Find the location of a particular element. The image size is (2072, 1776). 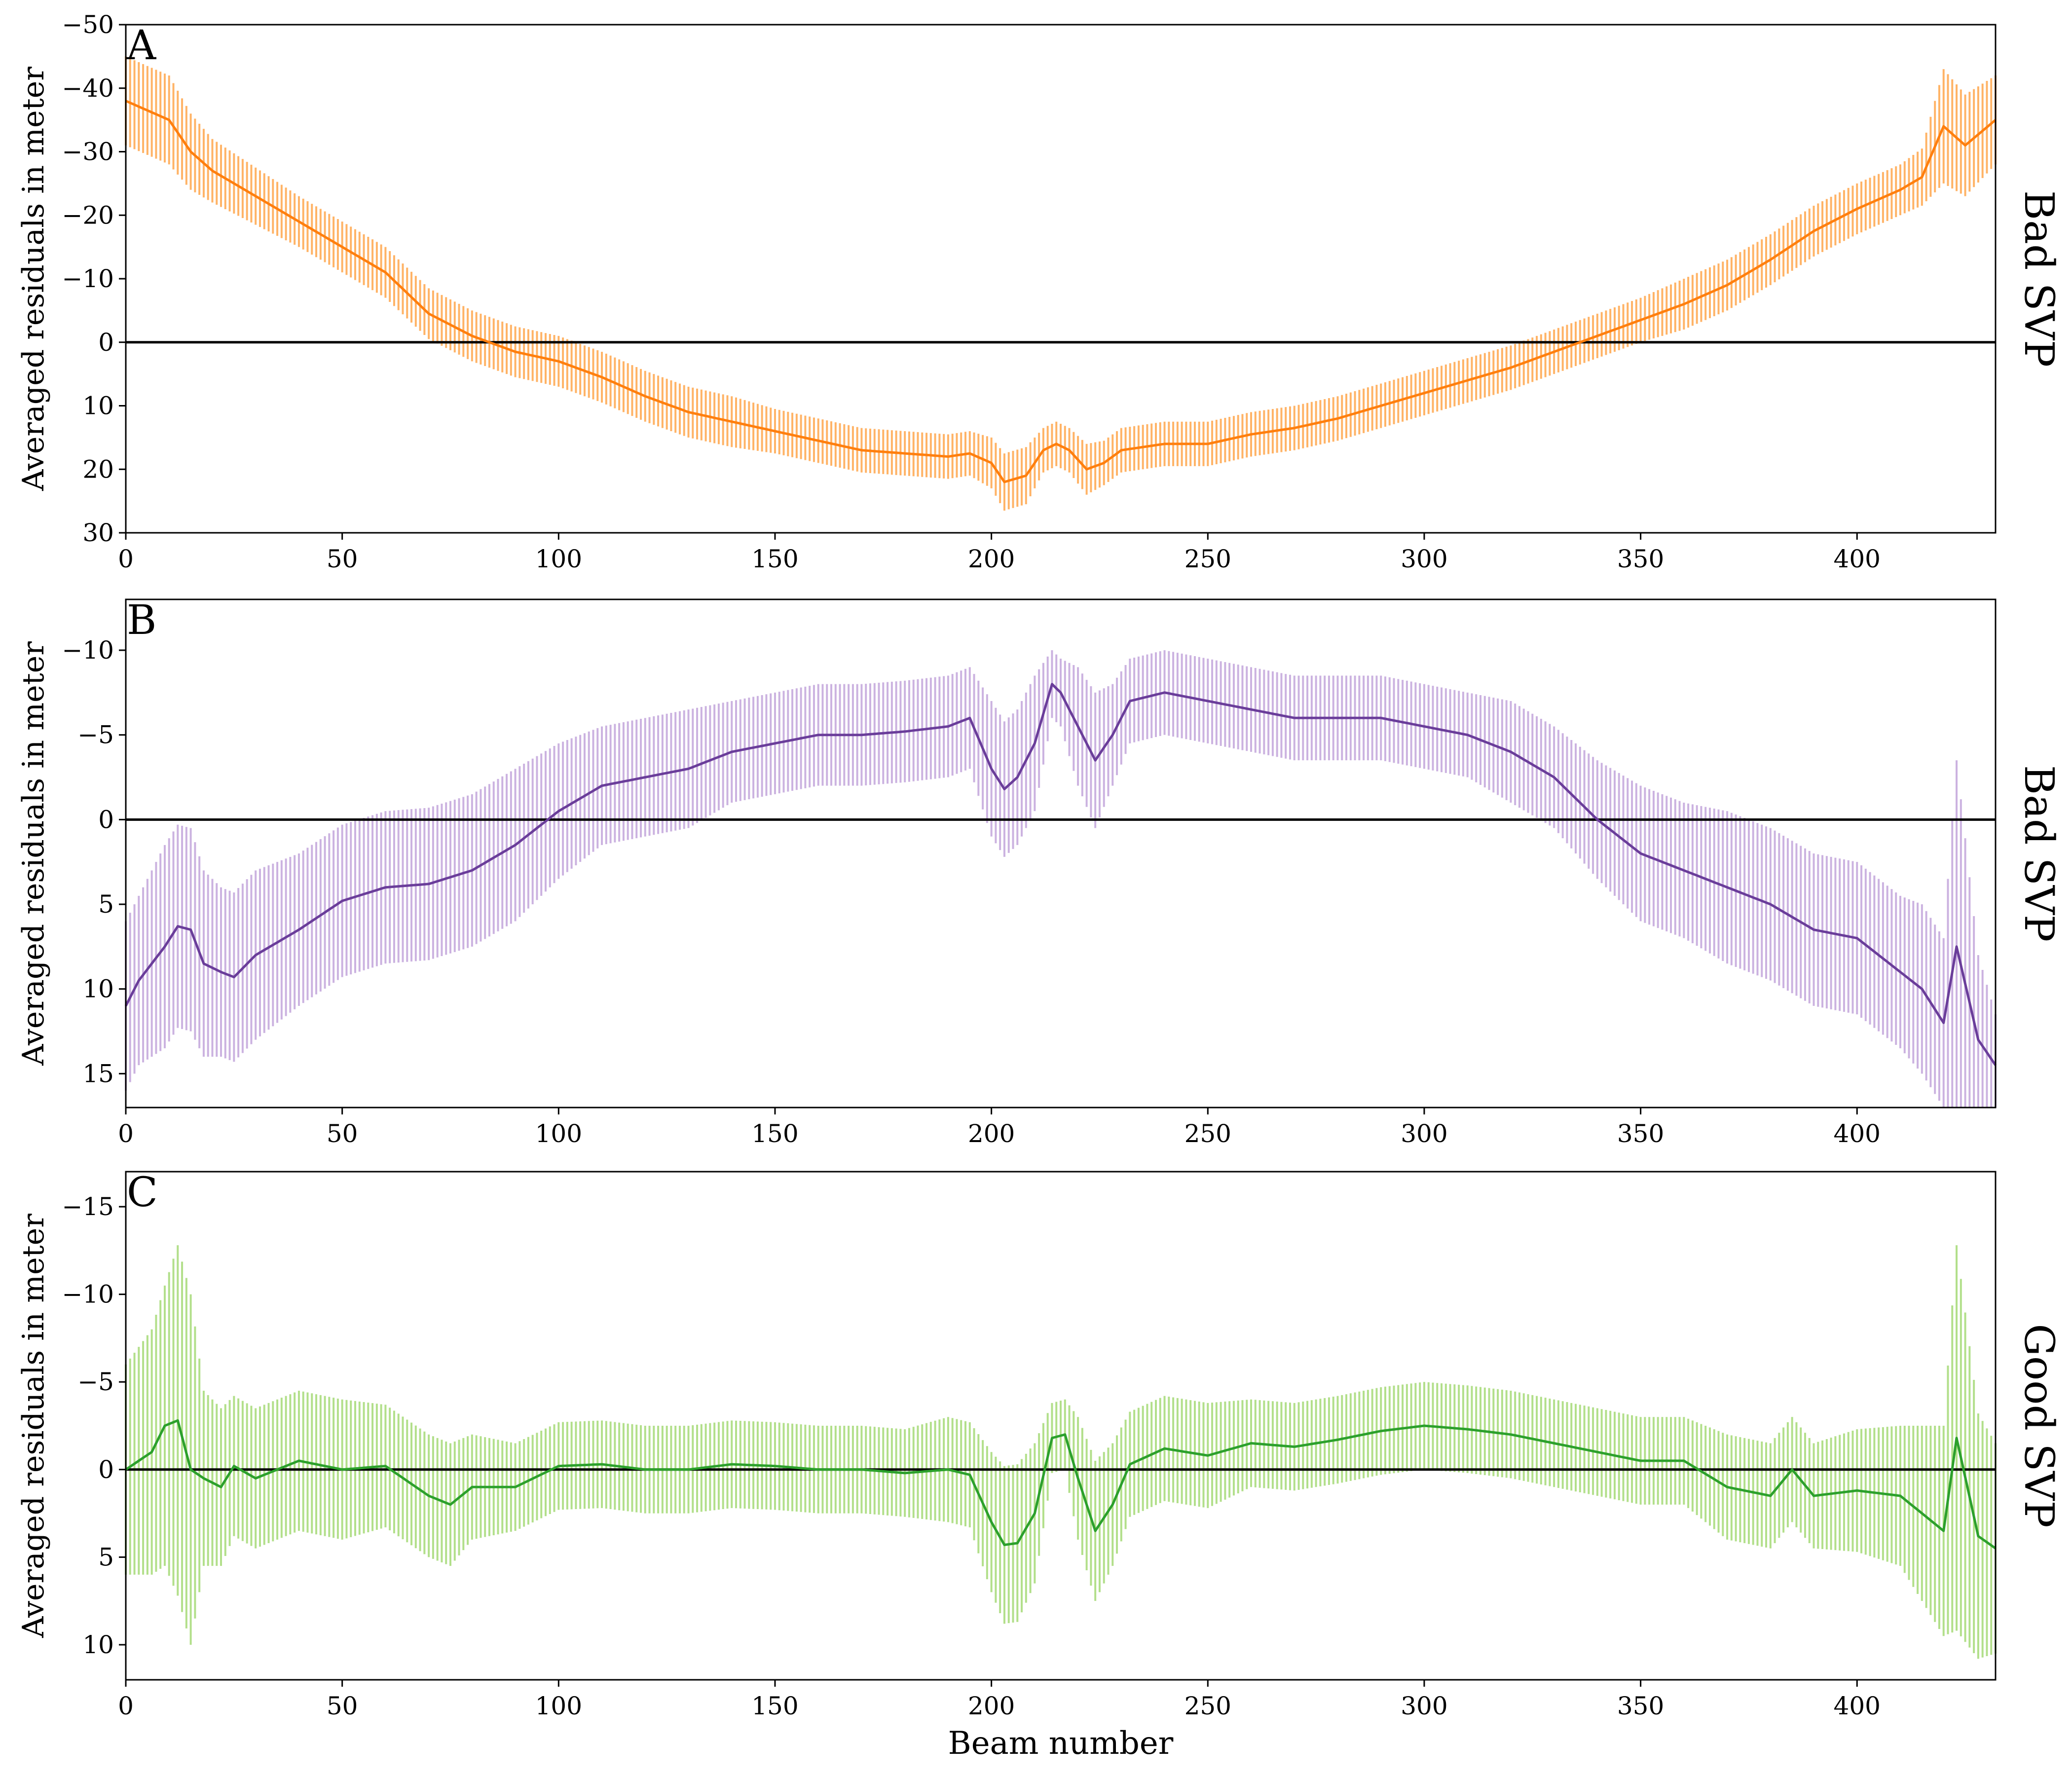

panel-b-x-tick-label: 50 is located at coordinates (342, 1134).